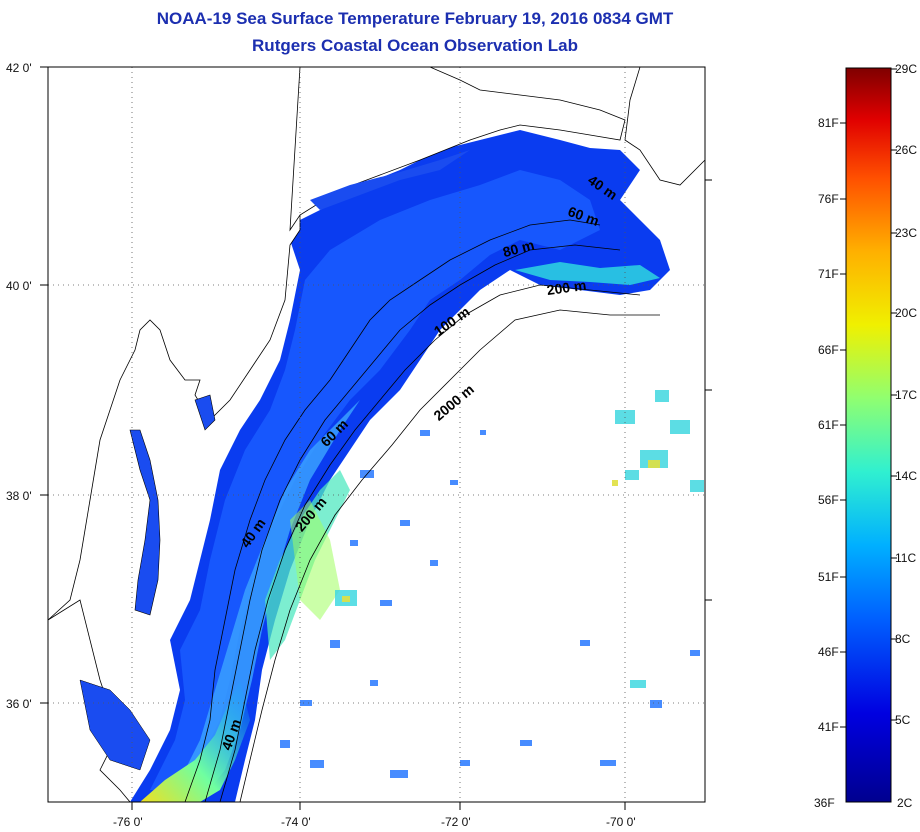 This screenshot has height=832, width=920. What do you see at coordinates (906, 233) in the screenshot?
I see `colorbar-c-23: 23C` at bounding box center [906, 233].